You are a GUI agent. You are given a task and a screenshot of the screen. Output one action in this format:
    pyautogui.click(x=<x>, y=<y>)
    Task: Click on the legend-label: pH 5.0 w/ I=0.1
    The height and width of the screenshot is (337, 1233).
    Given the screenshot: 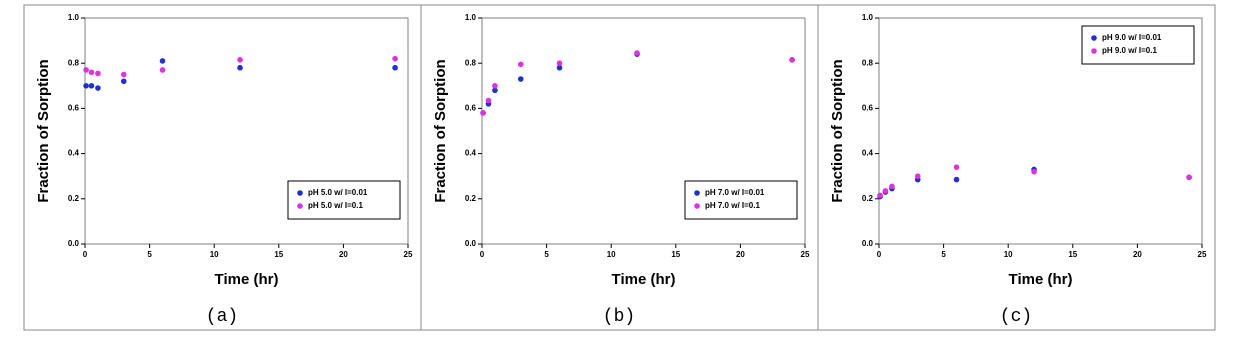 What is the action you would take?
    pyautogui.click(x=335, y=205)
    